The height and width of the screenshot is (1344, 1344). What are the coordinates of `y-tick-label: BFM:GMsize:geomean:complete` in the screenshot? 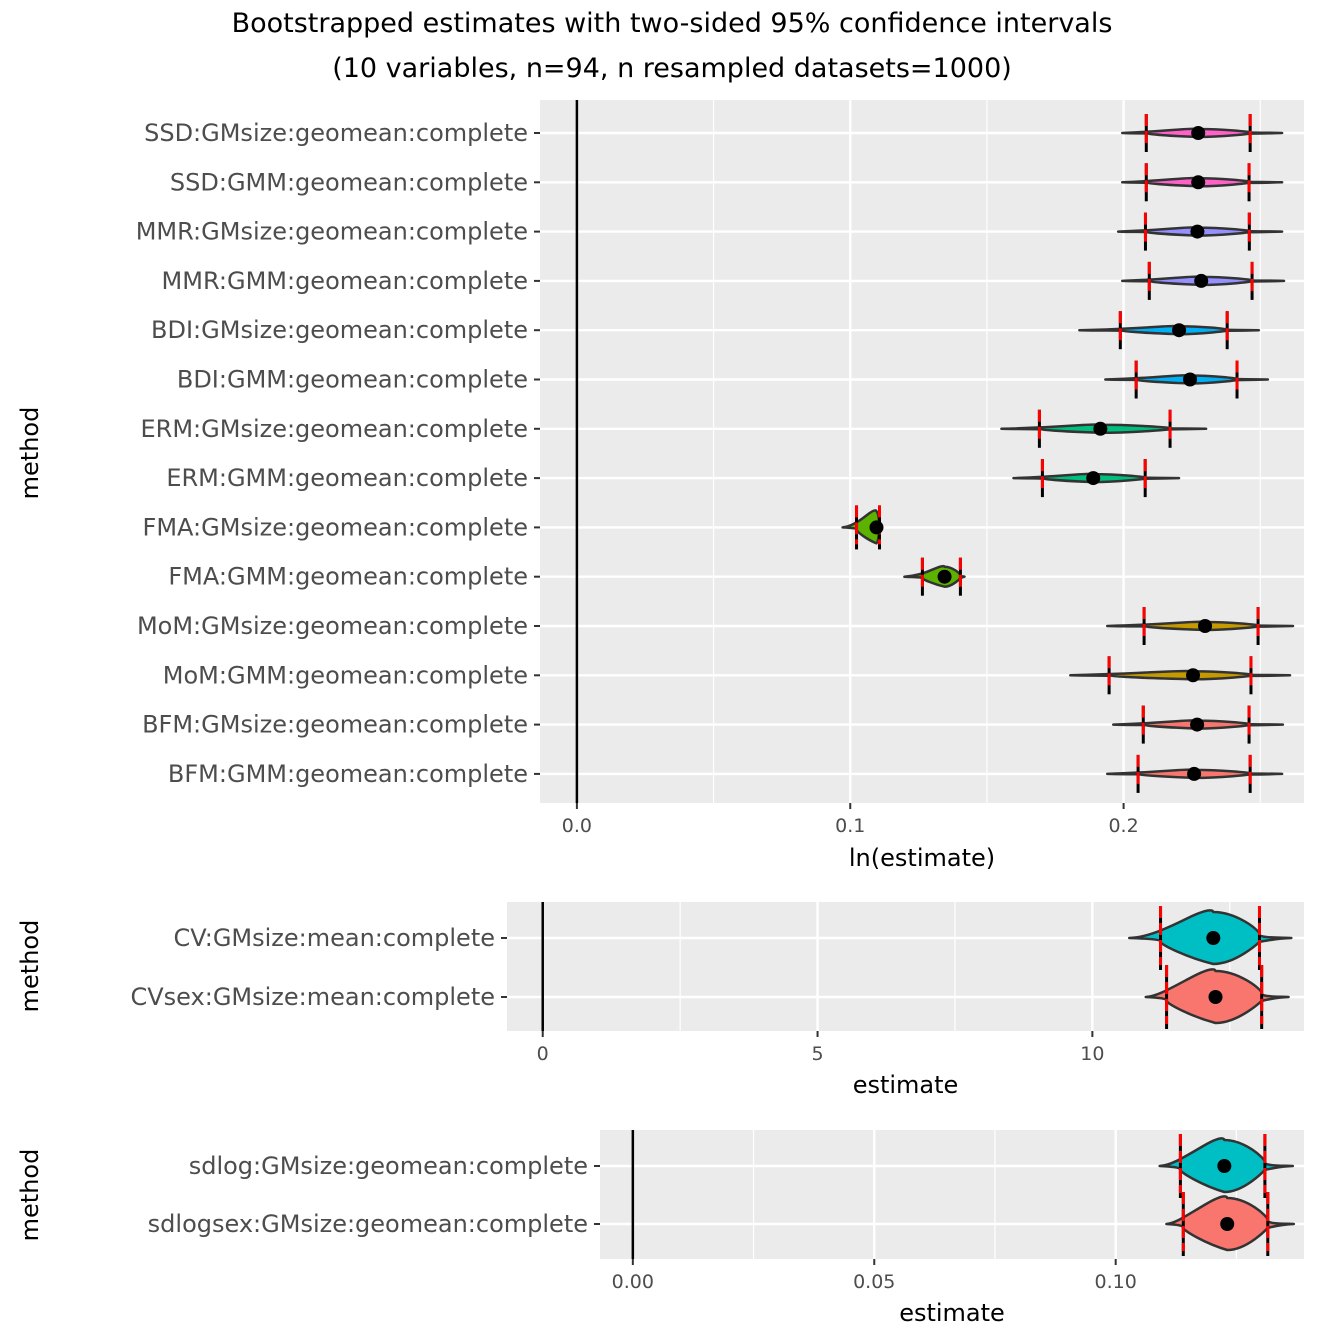 It's located at (335, 725).